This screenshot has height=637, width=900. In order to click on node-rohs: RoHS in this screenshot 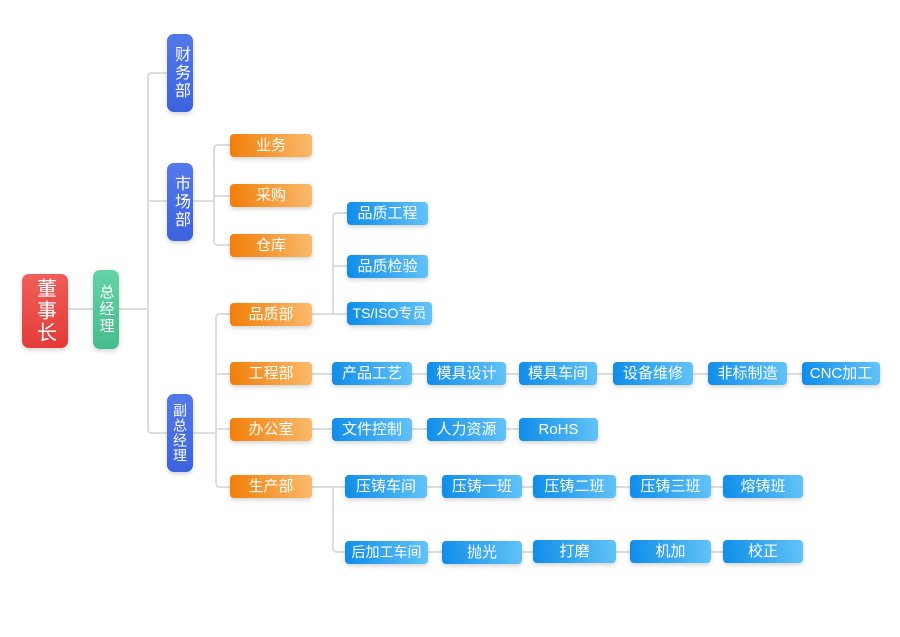, I will do `click(558, 429)`.